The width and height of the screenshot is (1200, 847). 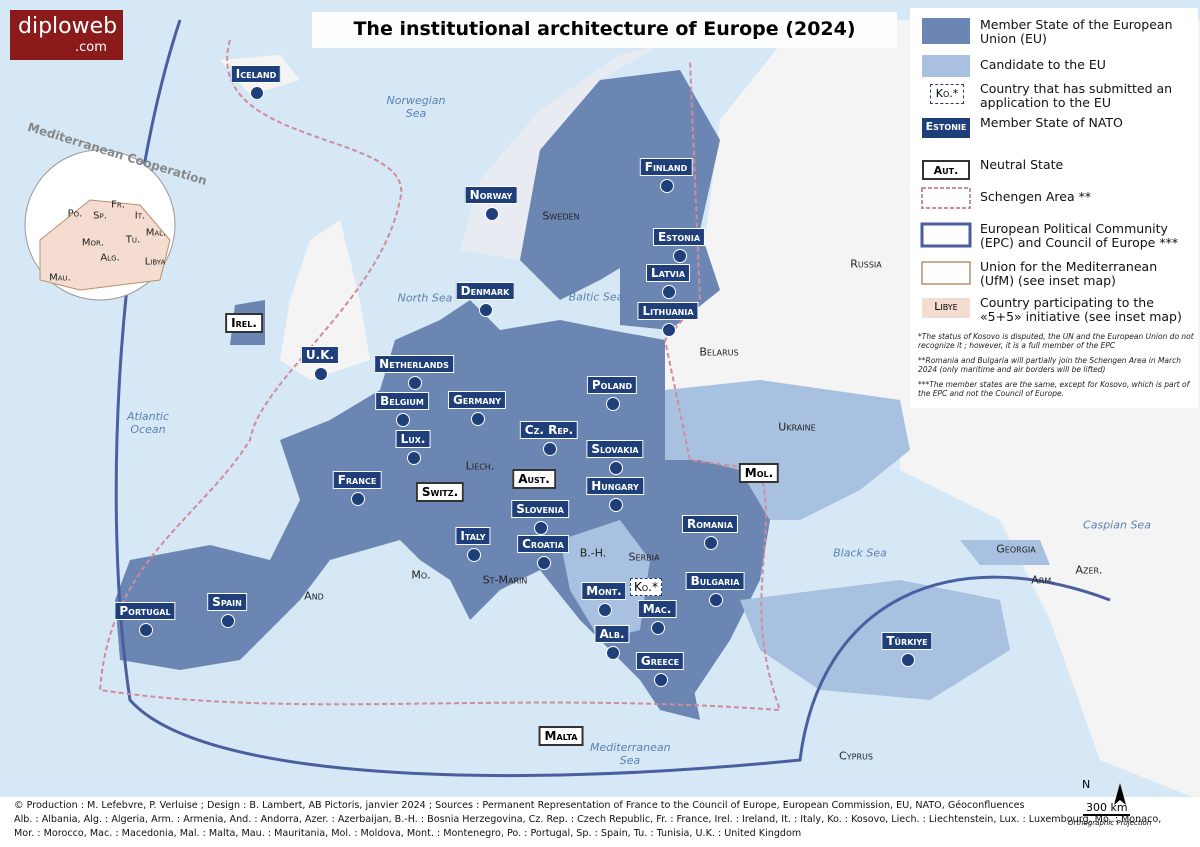 I want to click on country-label: Ukraine, so click(x=797, y=427).